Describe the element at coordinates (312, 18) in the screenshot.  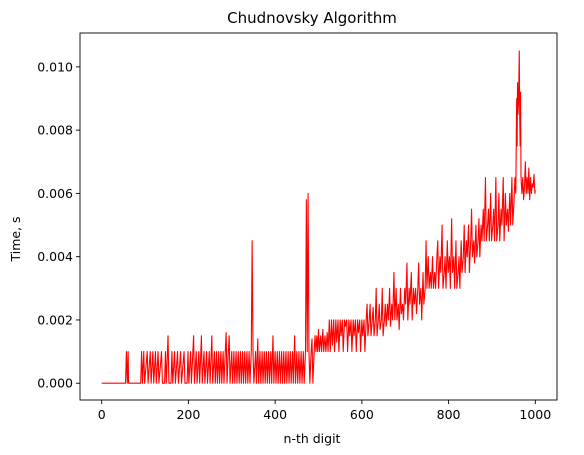
I see `chart-title: Chudnovsky Algorithm` at that location.